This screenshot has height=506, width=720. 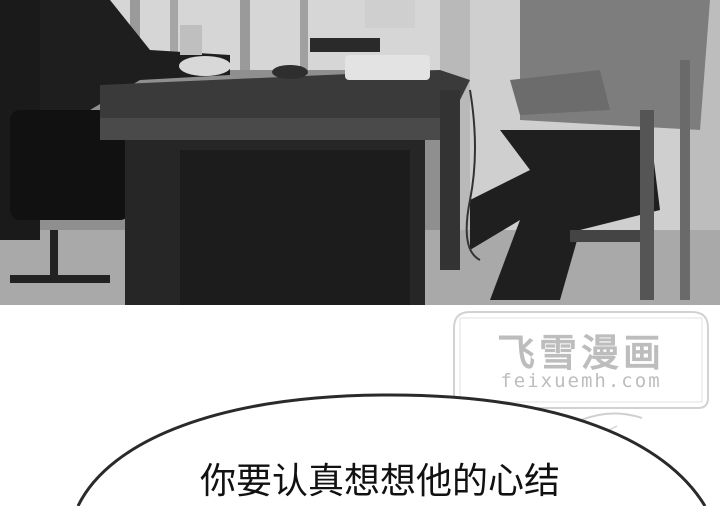 What do you see at coordinates (580, 353) in the screenshot?
I see `watermark-title: 飞雪漫画` at bounding box center [580, 353].